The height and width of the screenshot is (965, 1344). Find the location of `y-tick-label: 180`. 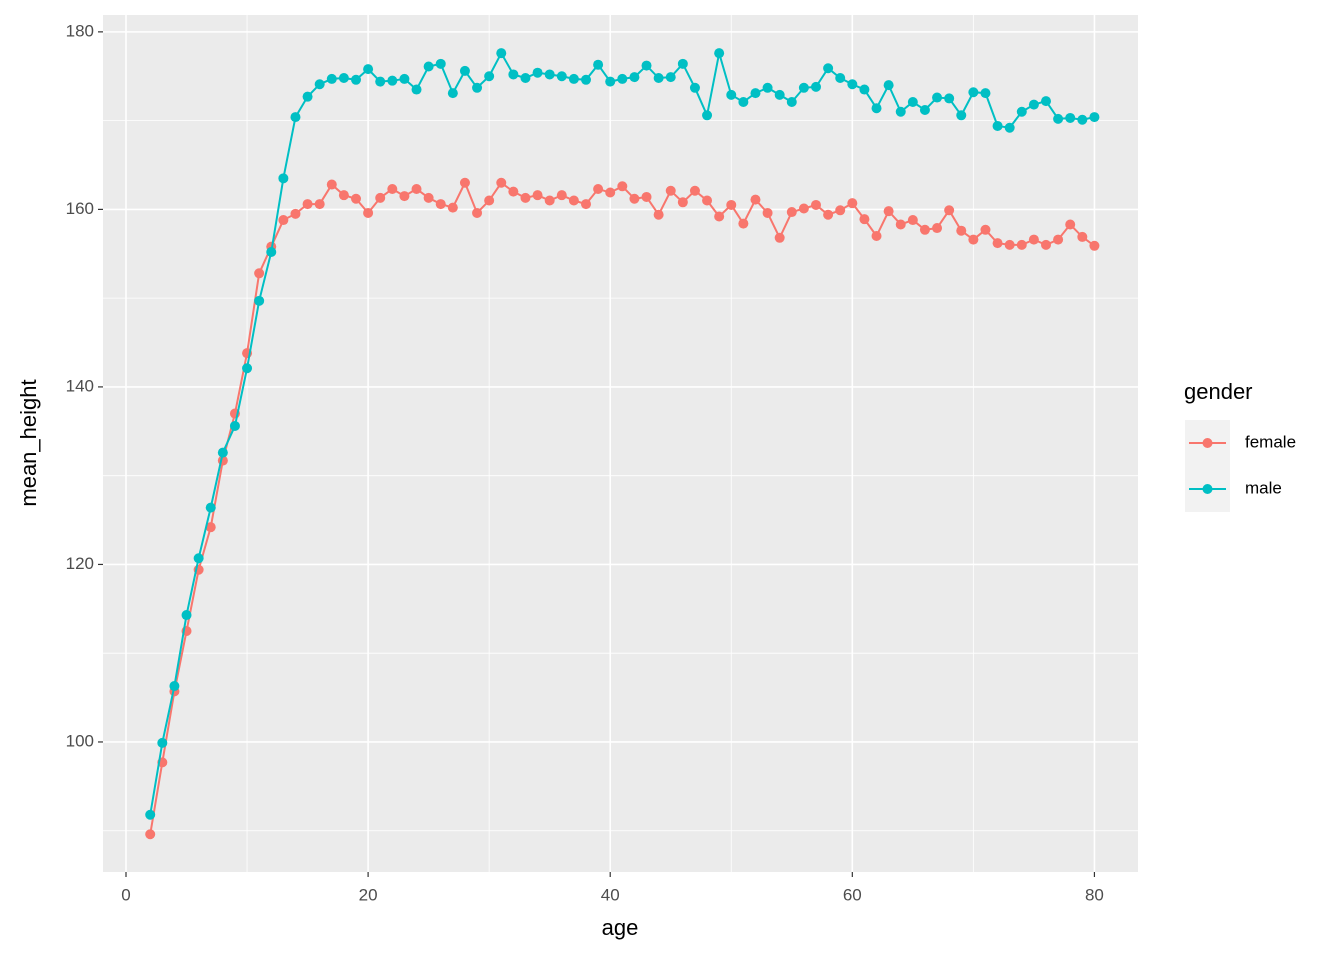

y-tick-label: 180 is located at coordinates (80, 30).